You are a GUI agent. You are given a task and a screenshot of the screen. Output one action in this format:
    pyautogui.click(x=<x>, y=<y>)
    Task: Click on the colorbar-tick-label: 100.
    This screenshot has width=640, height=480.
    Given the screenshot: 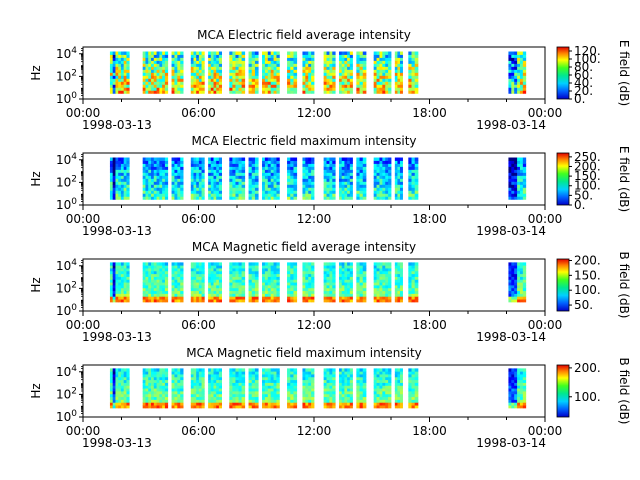 What is the action you would take?
    pyautogui.click(x=587, y=290)
    